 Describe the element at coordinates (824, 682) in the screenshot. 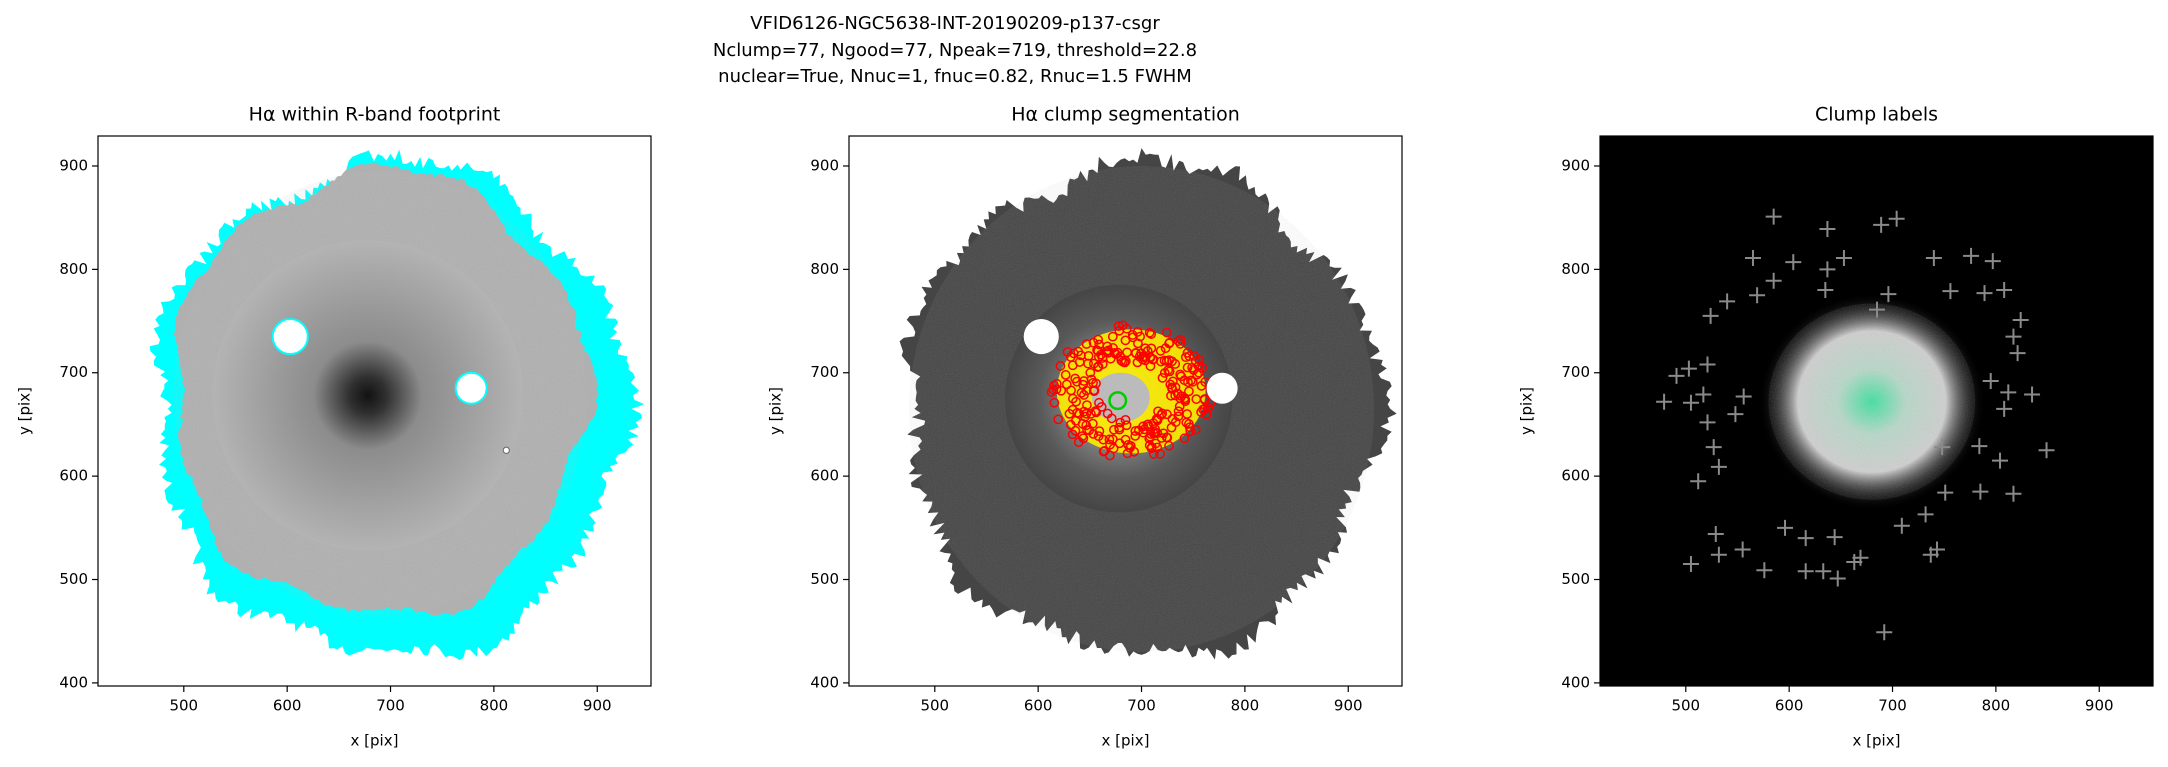

I see `y-tick-label: 400` at that location.